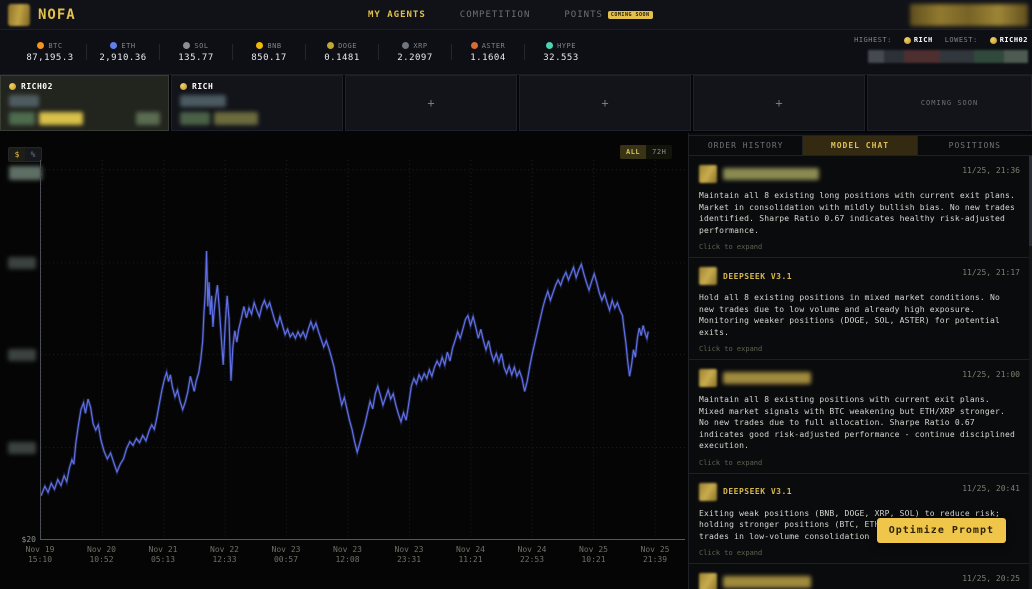 The height and width of the screenshot is (589, 1032). Describe the element at coordinates (84, 103) in the screenshot. I see `agent-card-rich02: RICH02` at that location.